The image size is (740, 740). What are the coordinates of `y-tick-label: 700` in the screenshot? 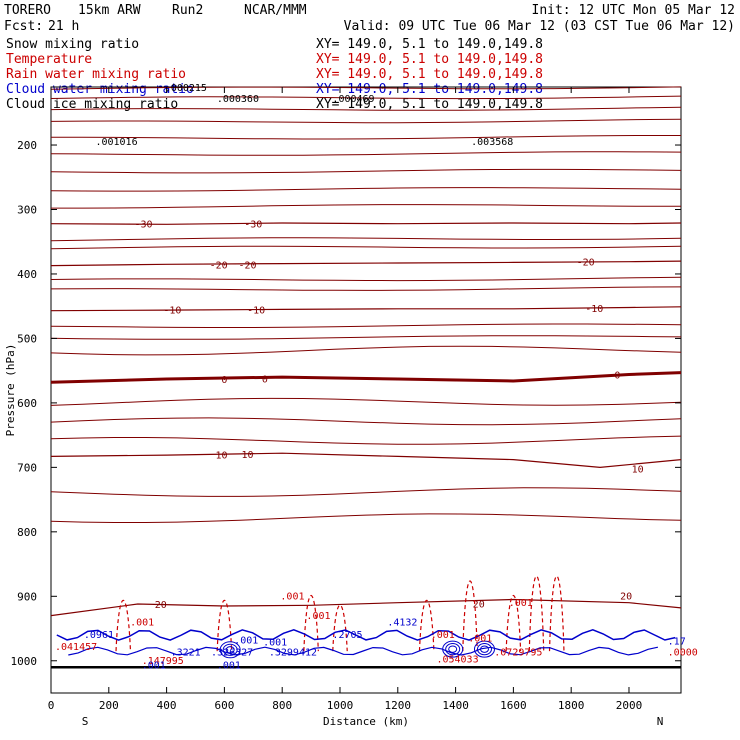 It's located at (27, 467).